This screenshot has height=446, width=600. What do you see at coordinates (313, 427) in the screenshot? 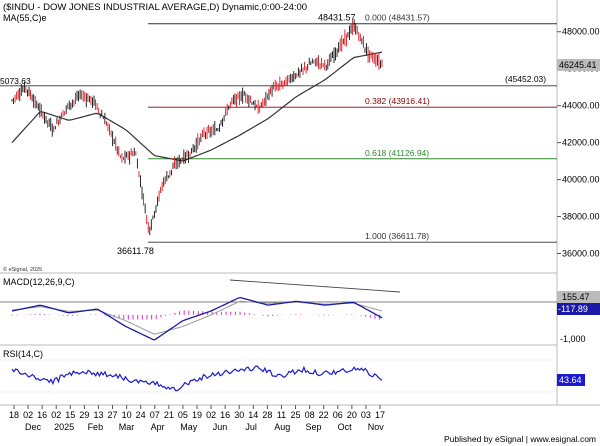
I see `x-month-label: Sep` at bounding box center [313, 427].